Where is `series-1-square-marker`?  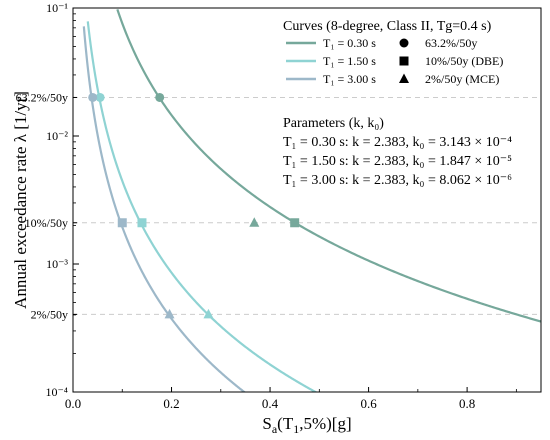 series-1-square-marker is located at coordinates (295, 223).